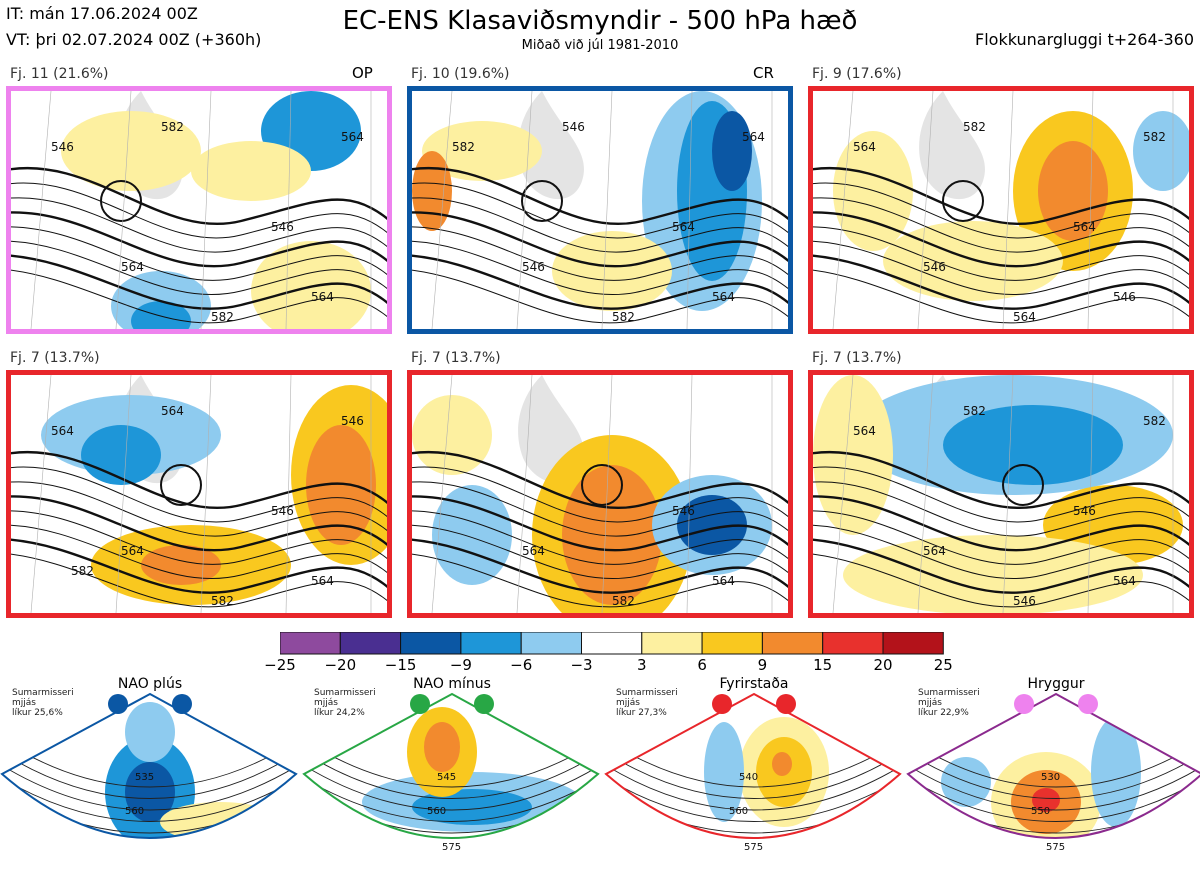 This screenshot has height=874, width=1200. Describe the element at coordinates (134, 811) in the screenshot. I see `regime-contour-label: 560` at that location.